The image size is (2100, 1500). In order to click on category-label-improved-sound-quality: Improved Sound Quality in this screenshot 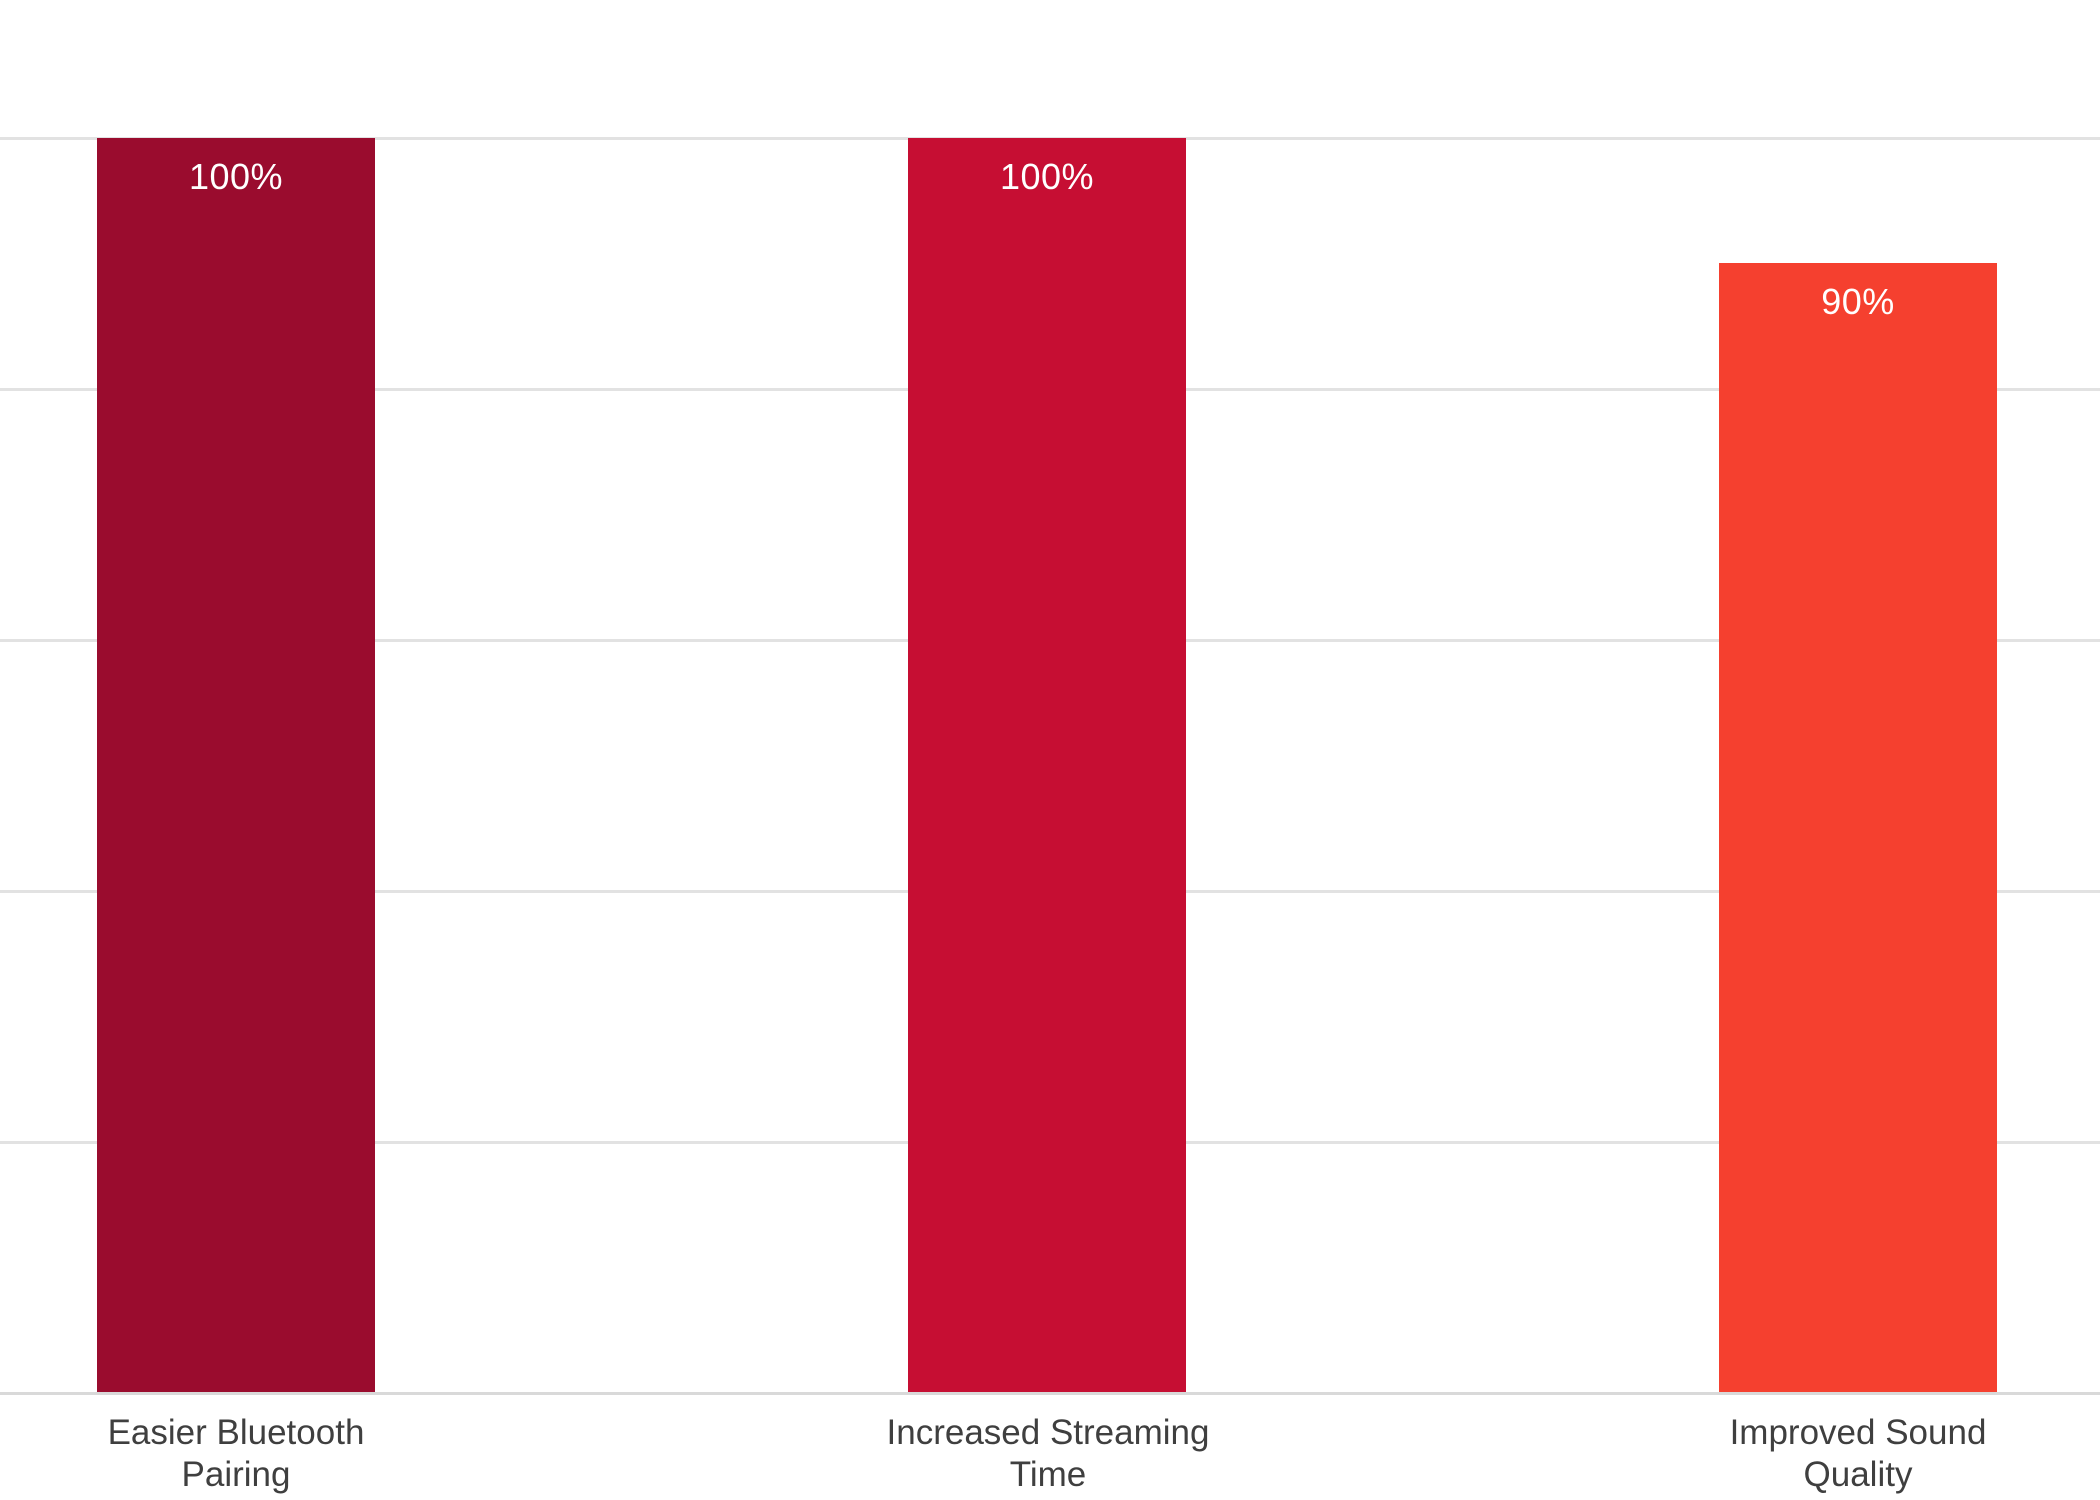, I will do `click(1854, 1454)`.